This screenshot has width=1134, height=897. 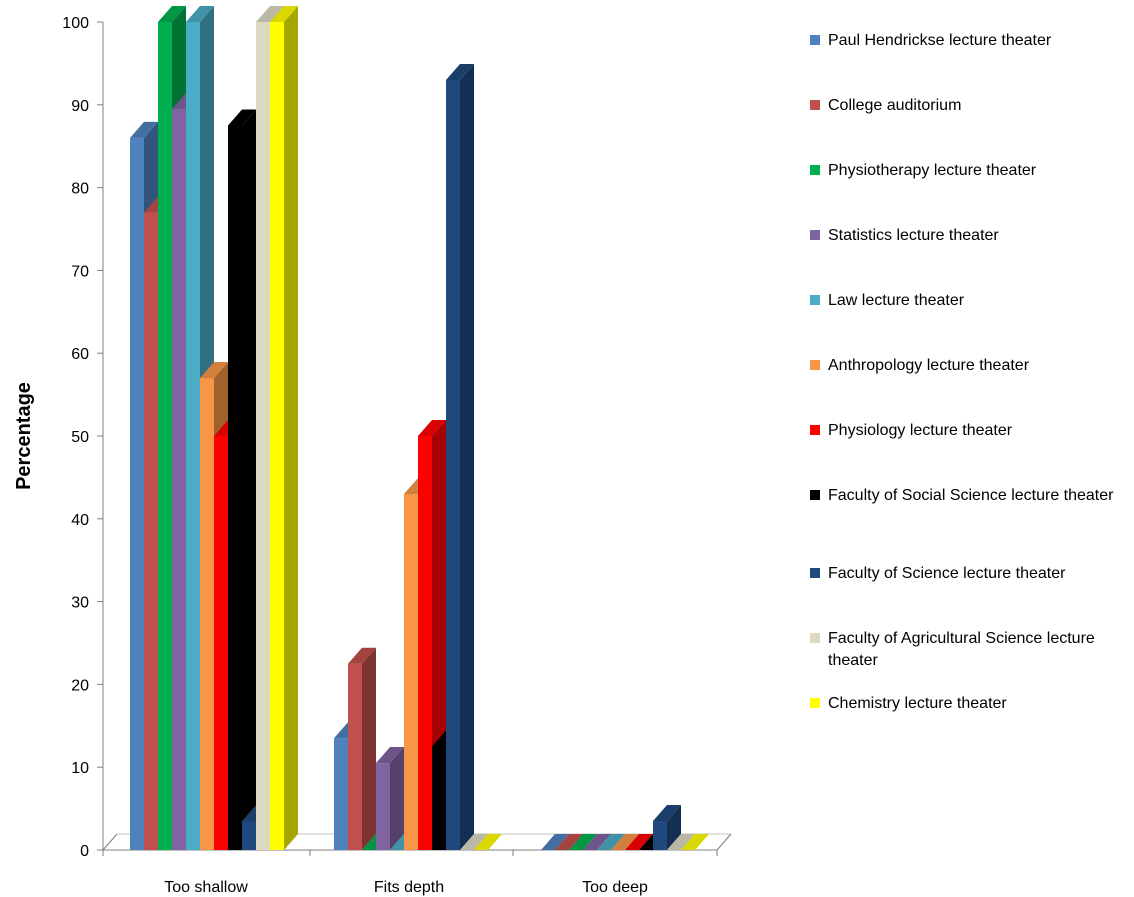 What do you see at coordinates (615, 887) in the screenshot?
I see `x-tick-label: Too deep` at bounding box center [615, 887].